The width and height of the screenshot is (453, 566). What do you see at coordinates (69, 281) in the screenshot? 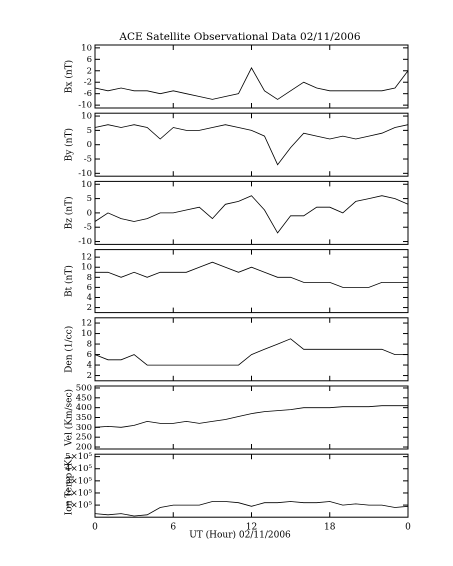
I see `y-axis-label: Bt (nT)` at bounding box center [69, 281].